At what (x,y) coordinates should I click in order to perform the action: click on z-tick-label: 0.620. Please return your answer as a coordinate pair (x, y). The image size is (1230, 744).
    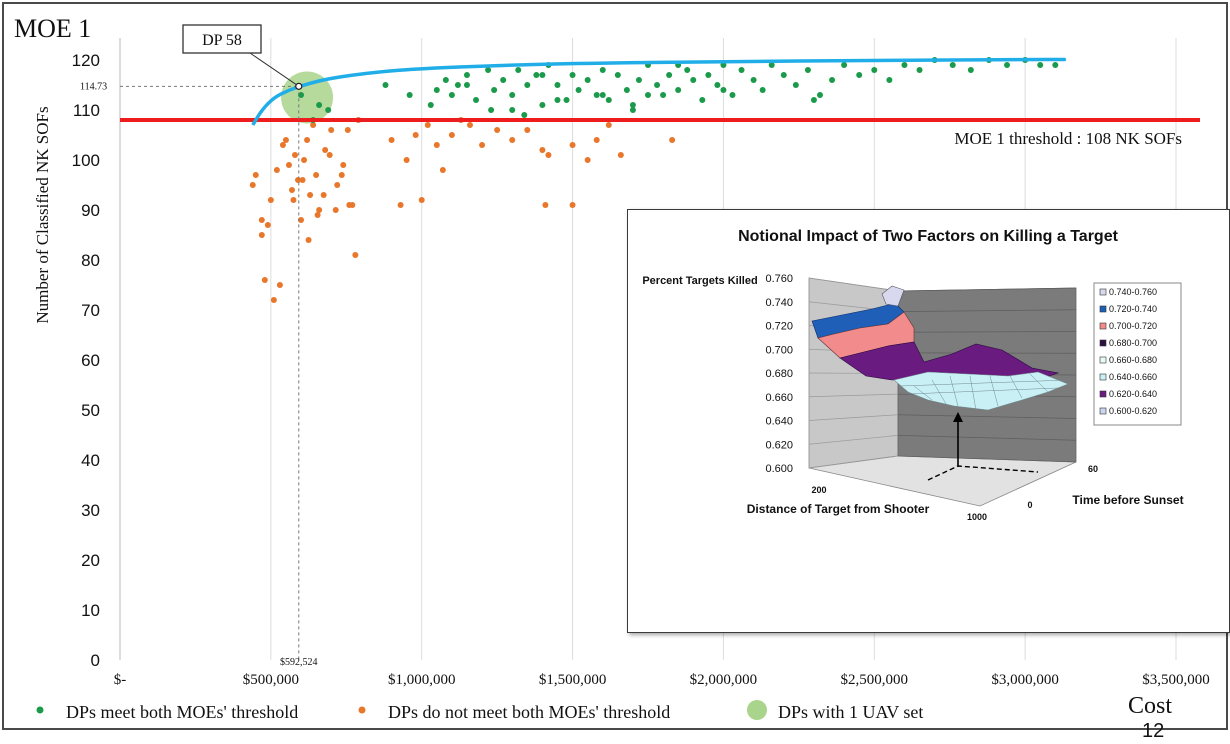
    Looking at the image, I should click on (779, 445).